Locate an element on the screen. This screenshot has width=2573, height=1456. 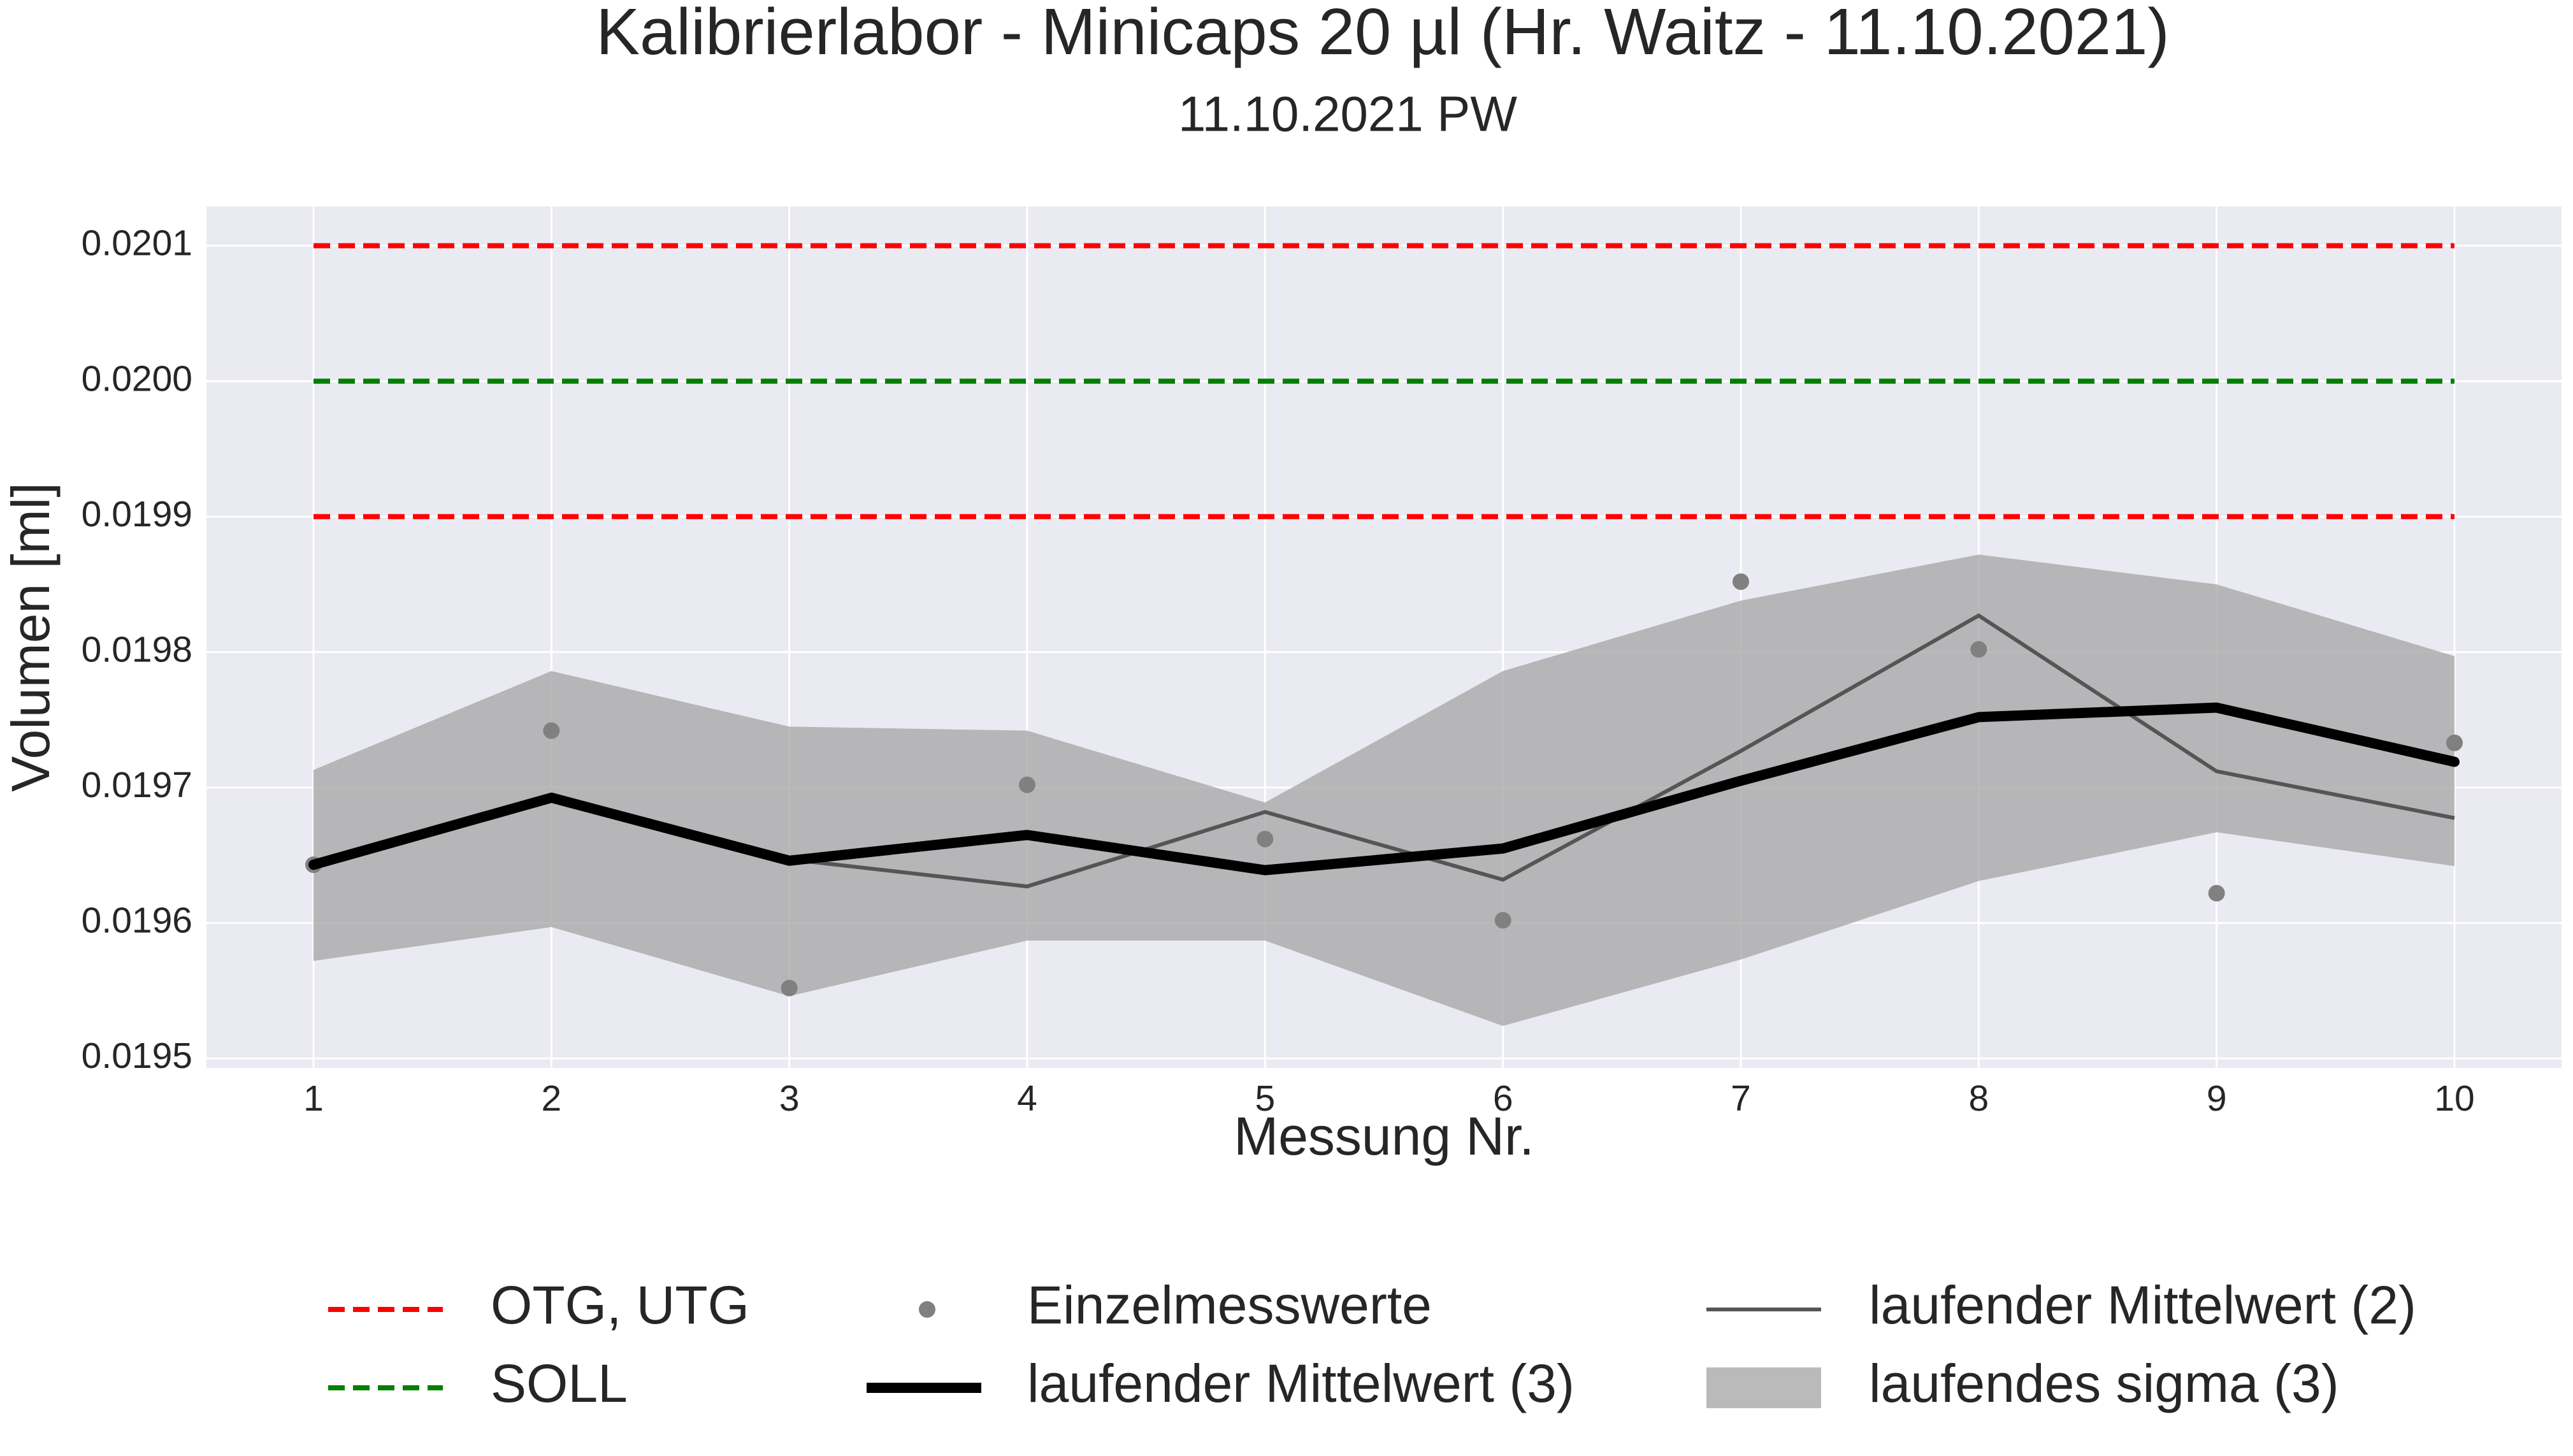
legend-item: laufender Mittelwert (2) is located at coordinates (2061, 1305).